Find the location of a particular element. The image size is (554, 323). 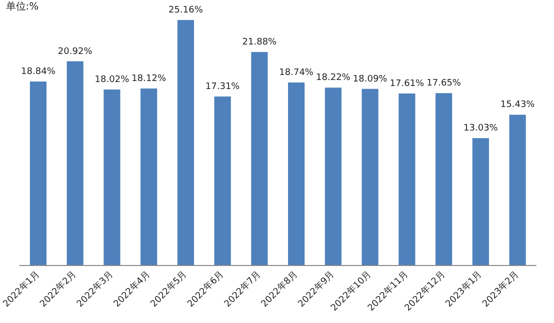

data-label: 13.03% is located at coordinates (481, 129).